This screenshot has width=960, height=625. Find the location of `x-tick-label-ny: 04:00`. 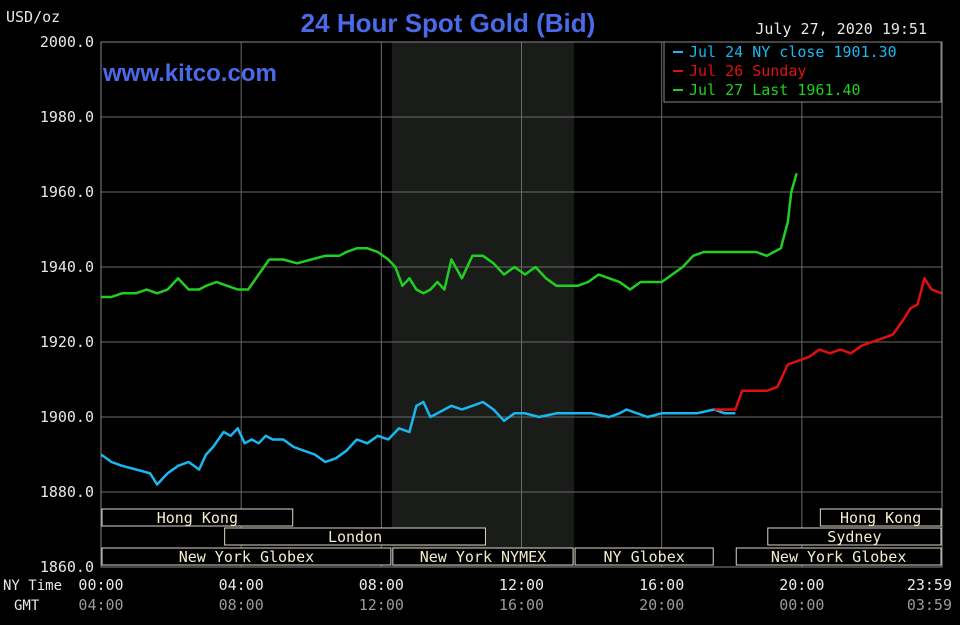

x-tick-label-ny: 04:00 is located at coordinates (241, 585).